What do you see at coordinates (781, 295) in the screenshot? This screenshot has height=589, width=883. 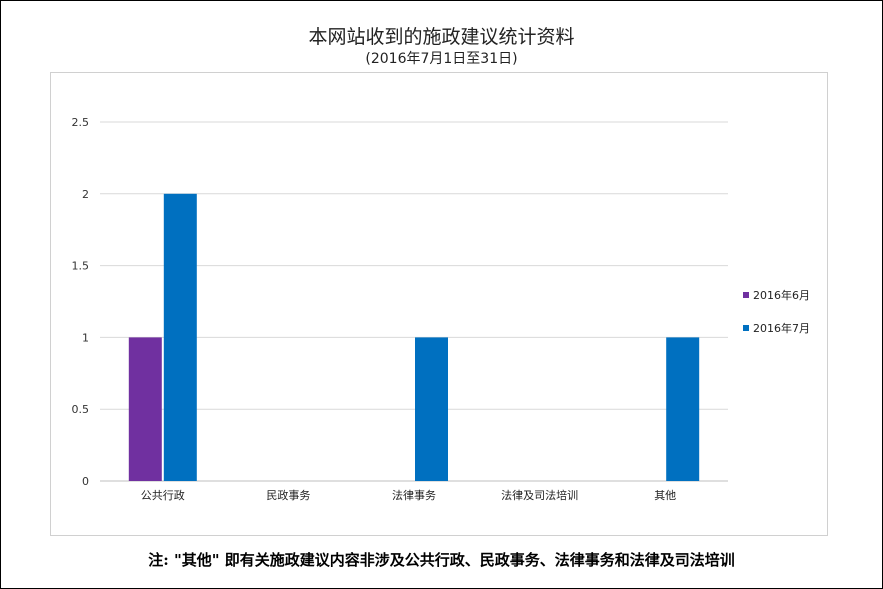 I see `legend-label: 2016年6月` at bounding box center [781, 295].